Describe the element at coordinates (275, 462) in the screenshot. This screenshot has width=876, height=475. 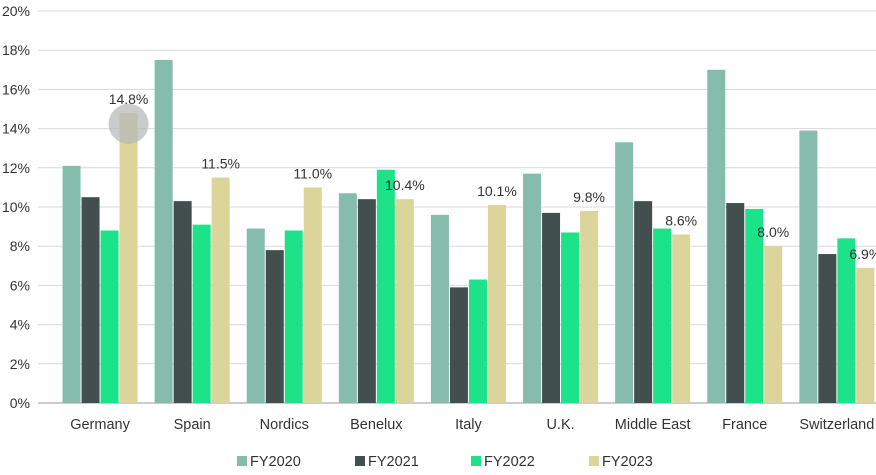
I see `legend-label: FY2020` at that location.